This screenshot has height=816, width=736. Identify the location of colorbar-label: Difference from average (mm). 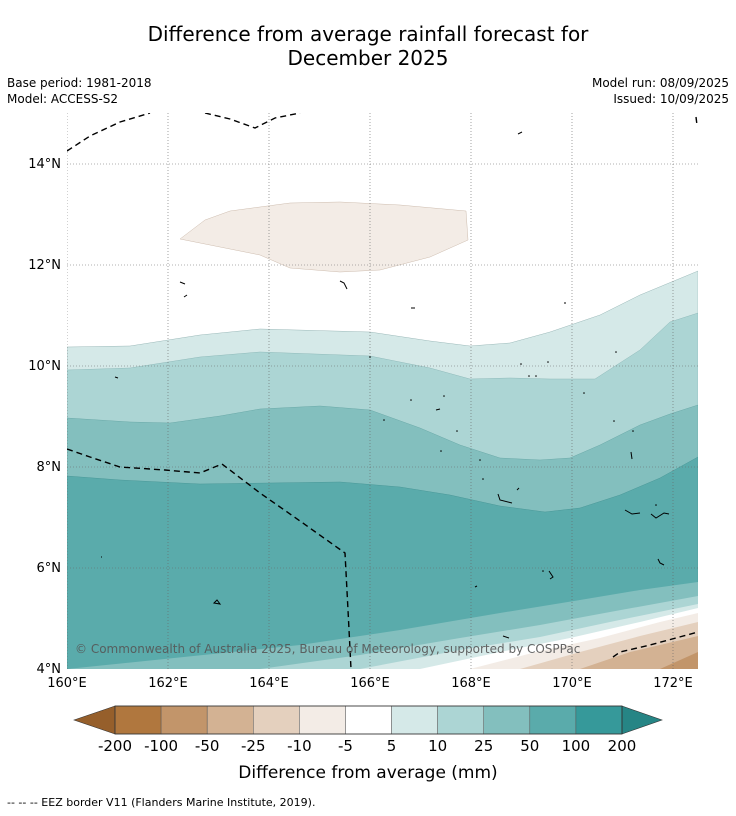
(367, 773).